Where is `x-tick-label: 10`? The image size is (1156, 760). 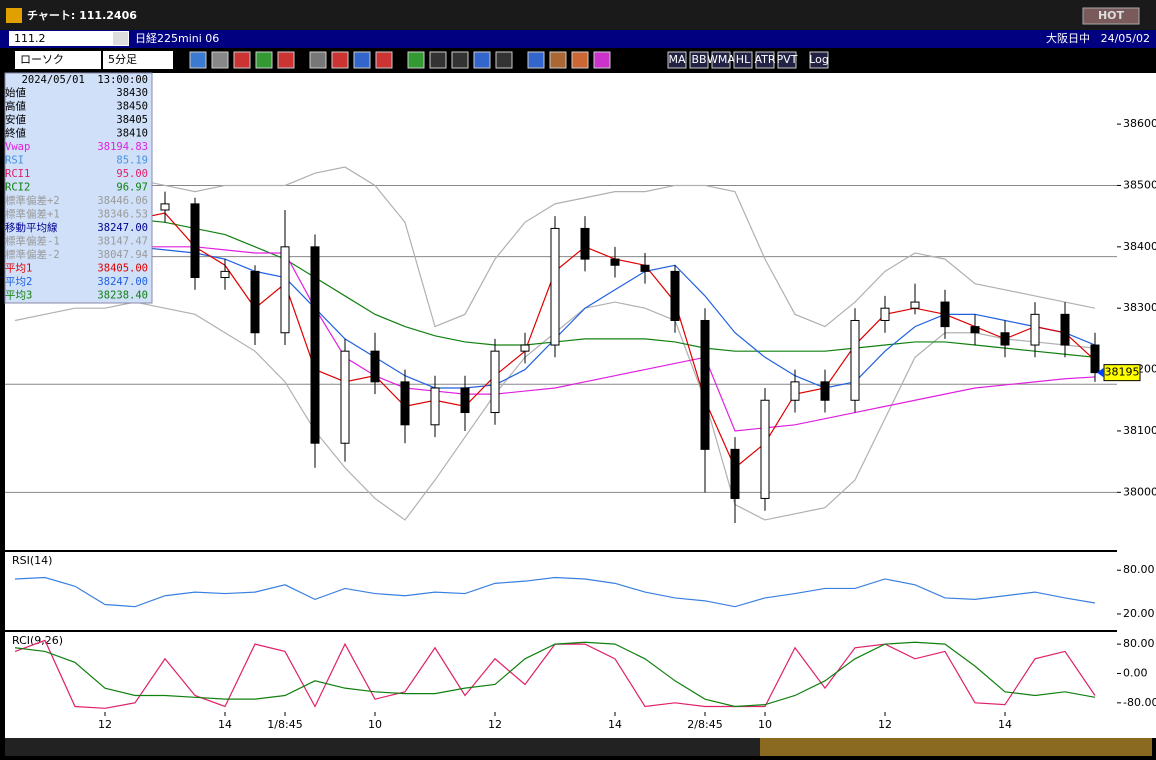
x-tick-label: 10 is located at coordinates (375, 724).